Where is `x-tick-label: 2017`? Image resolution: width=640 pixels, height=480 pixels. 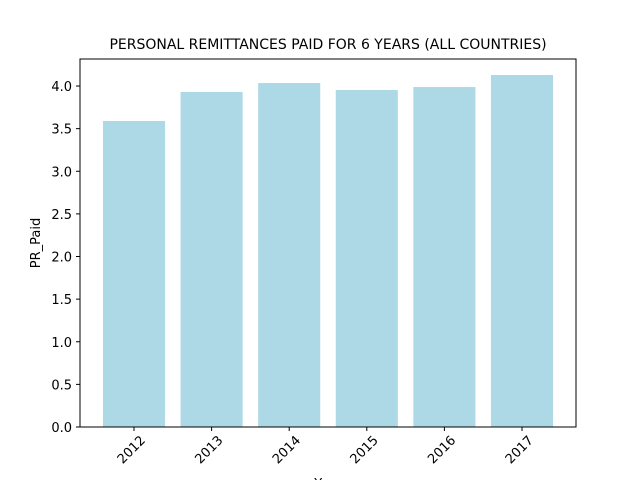
x-tick-label: 2017 is located at coordinates (520, 450).